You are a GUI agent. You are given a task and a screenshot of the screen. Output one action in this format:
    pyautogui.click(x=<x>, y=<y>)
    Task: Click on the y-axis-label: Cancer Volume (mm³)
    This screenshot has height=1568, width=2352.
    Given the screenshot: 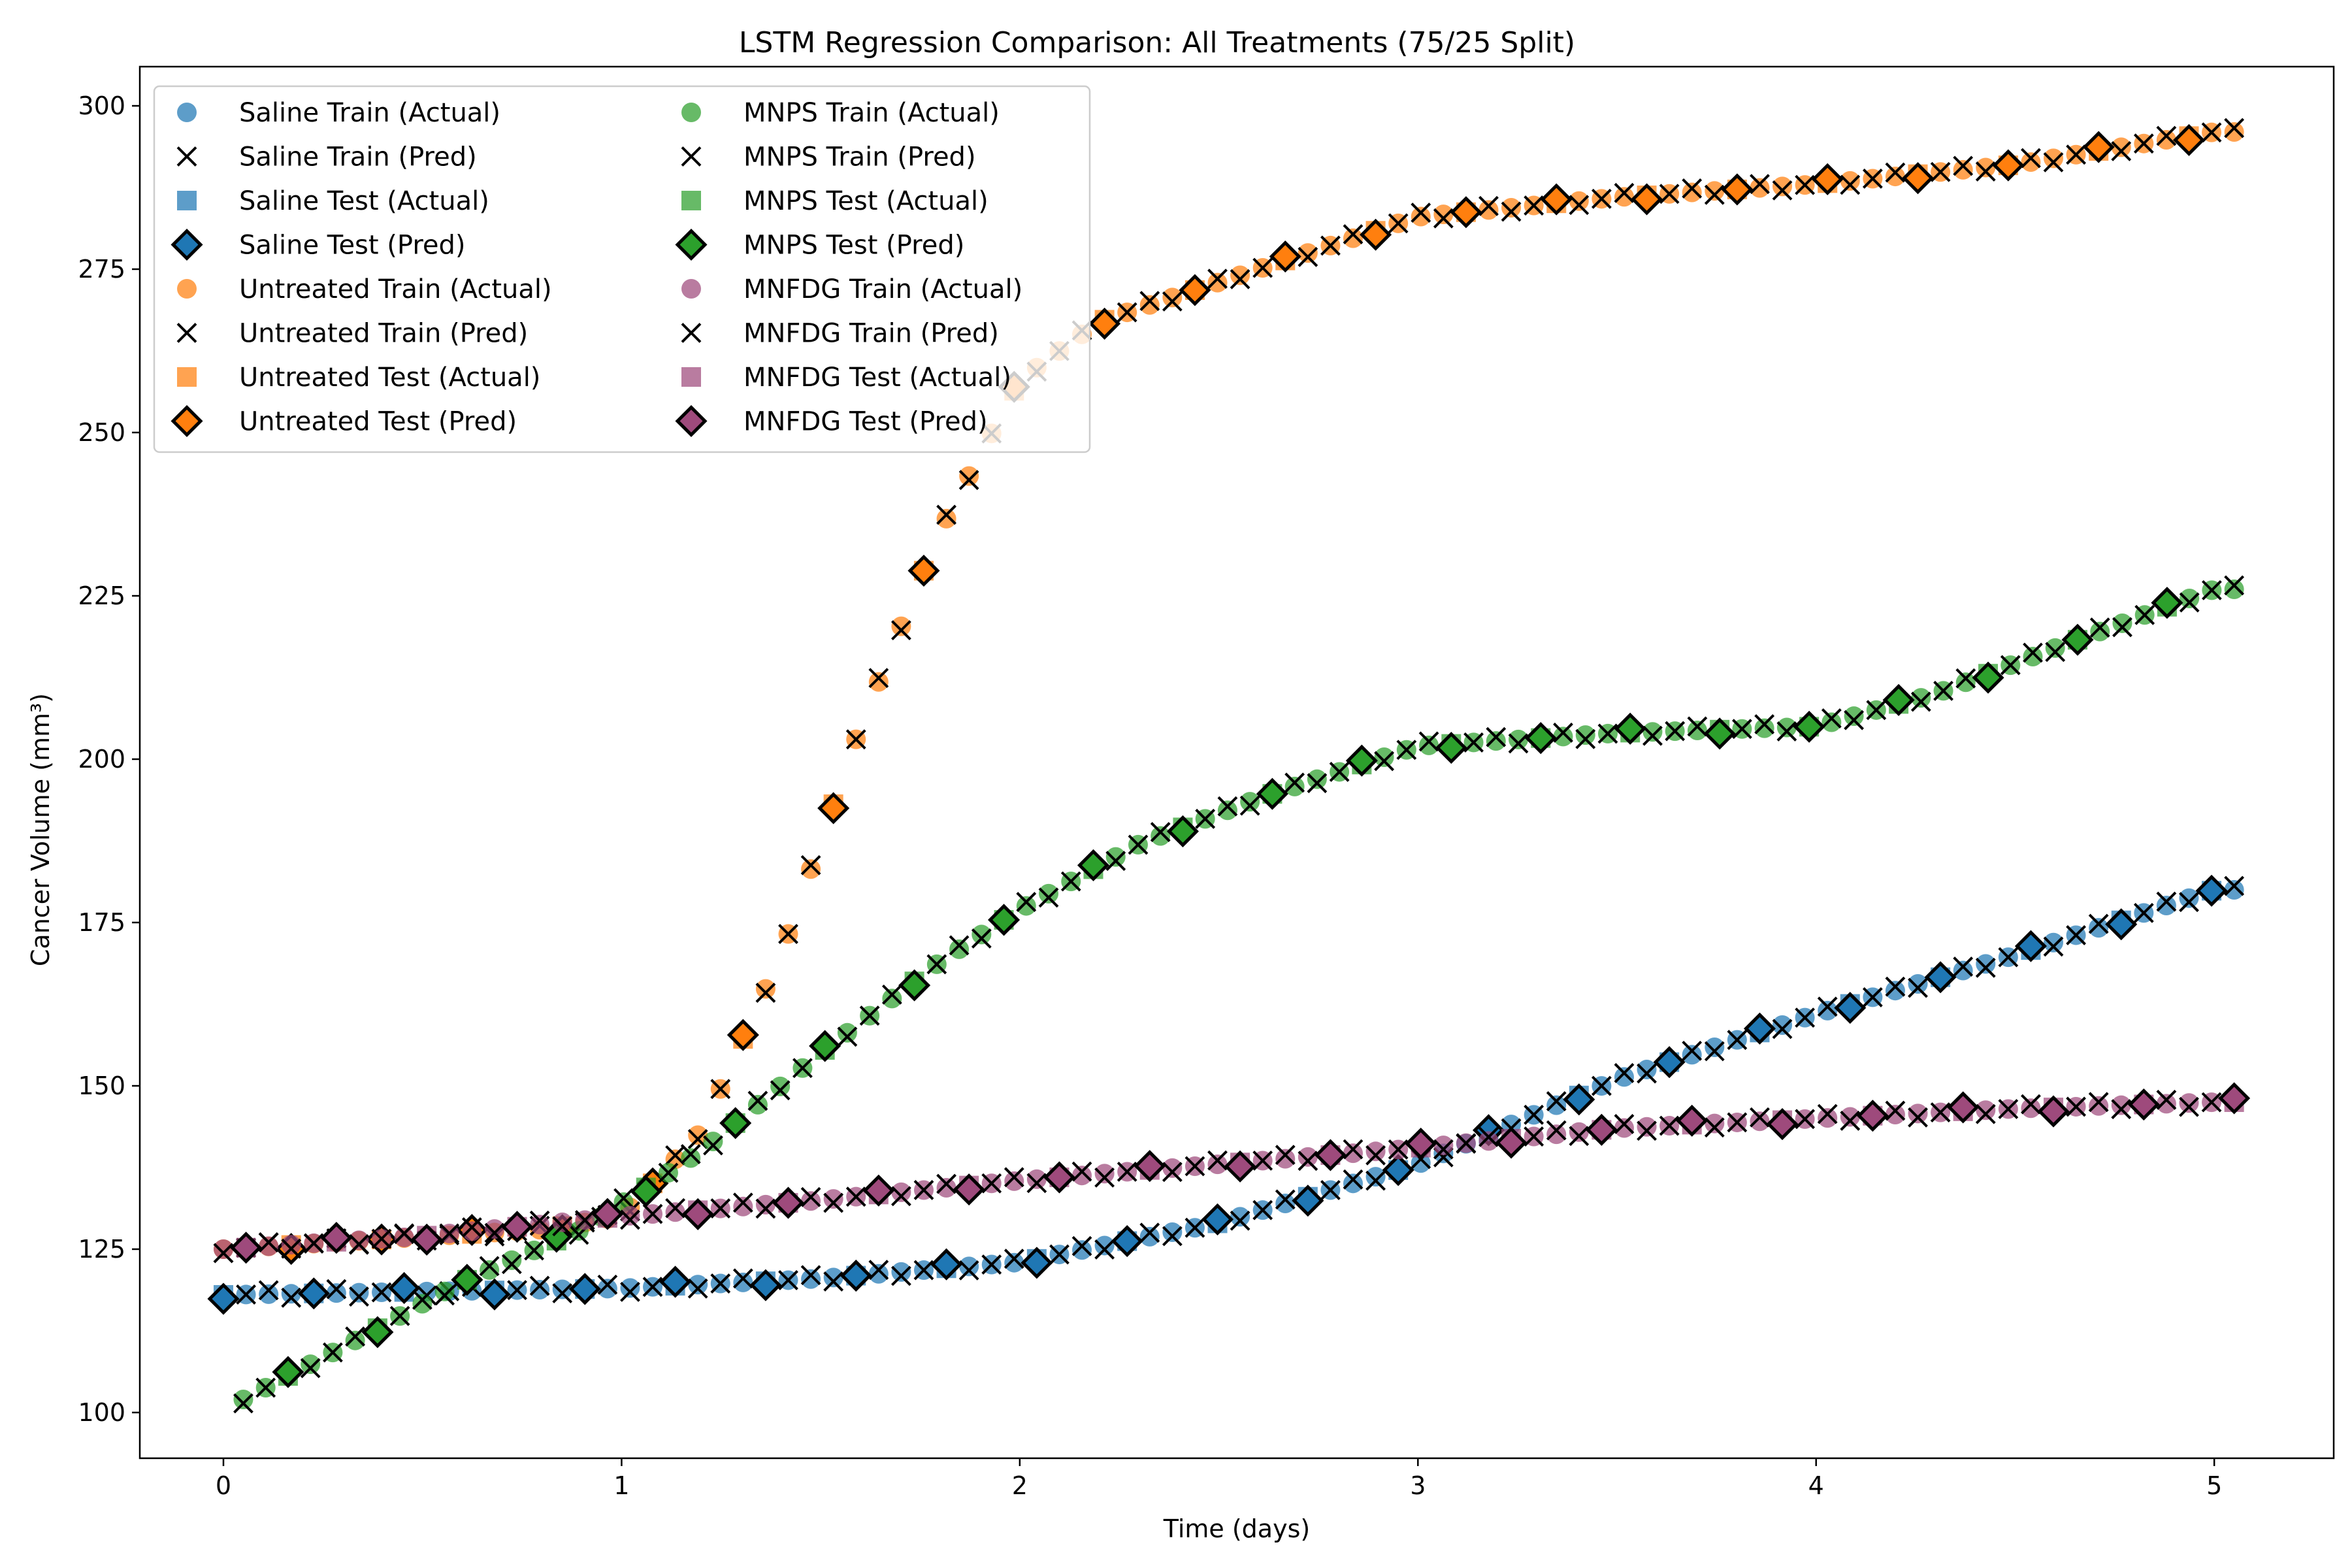 What is the action you would take?
    pyautogui.click(x=40, y=829)
    